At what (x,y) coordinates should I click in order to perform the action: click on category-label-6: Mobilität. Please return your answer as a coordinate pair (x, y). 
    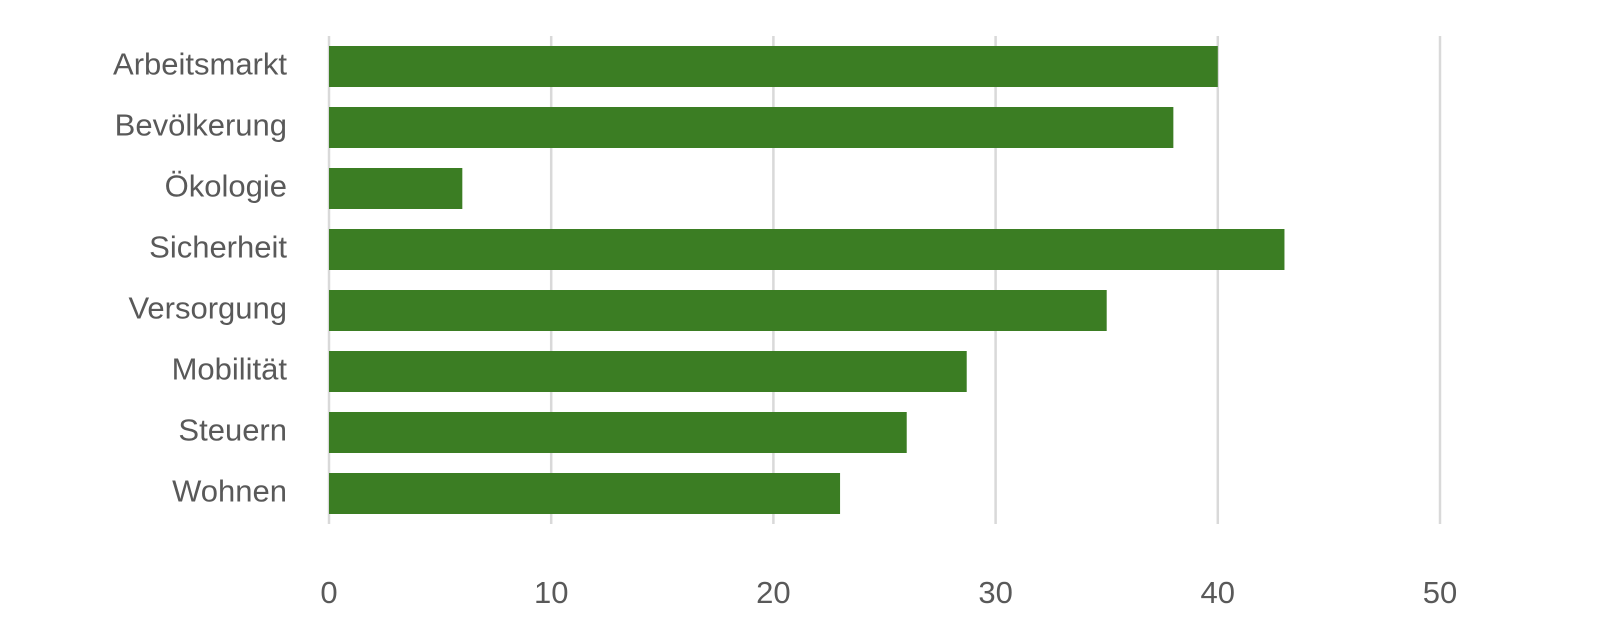
    Looking at the image, I should click on (230, 369).